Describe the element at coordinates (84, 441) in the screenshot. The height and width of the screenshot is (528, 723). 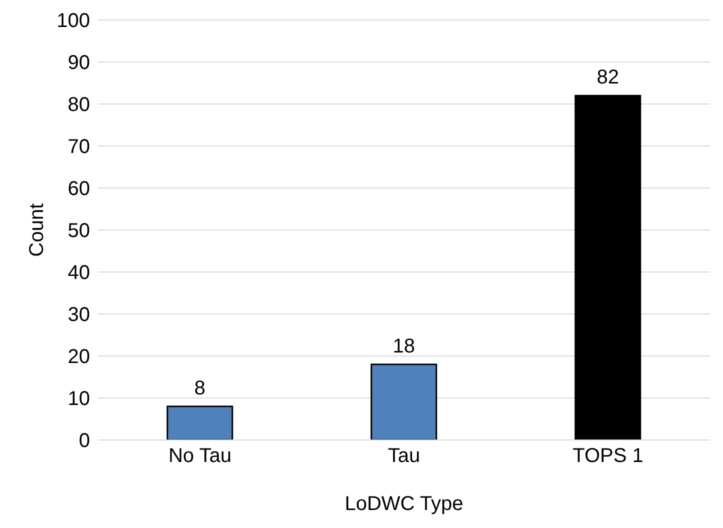
I see `y-tick-label: 0` at that location.